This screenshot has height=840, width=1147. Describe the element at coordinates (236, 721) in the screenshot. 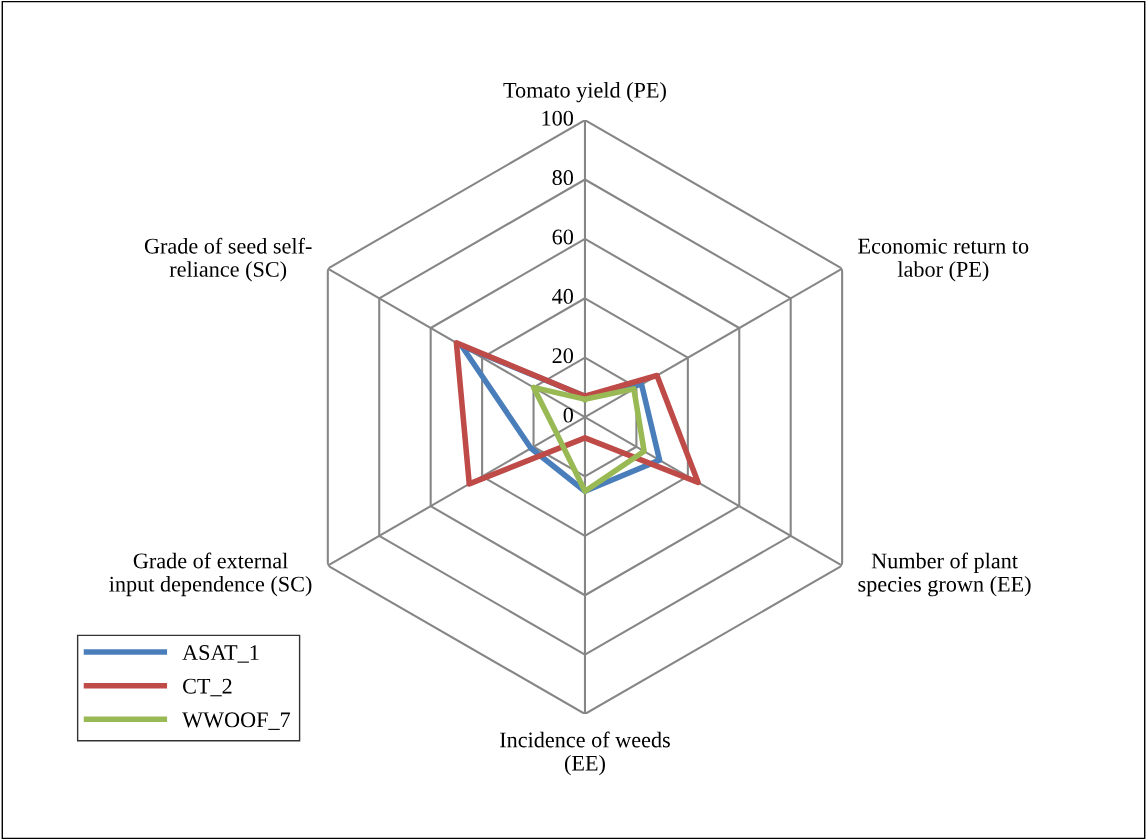

I see `legend-label: WWOOF_7` at that location.